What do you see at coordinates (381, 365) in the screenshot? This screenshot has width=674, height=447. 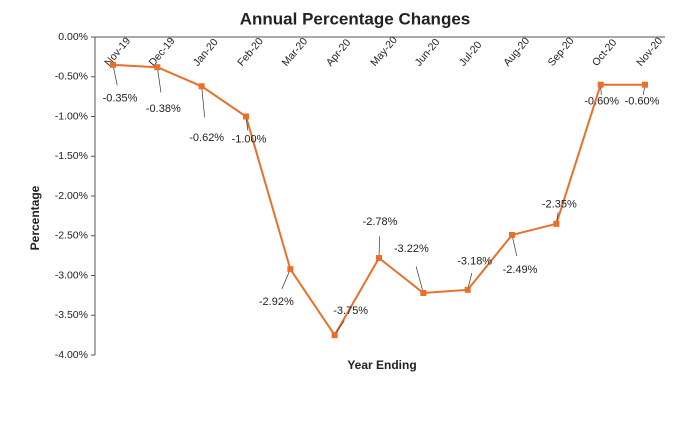 I see `x-axis-title: Year Ending` at bounding box center [381, 365].